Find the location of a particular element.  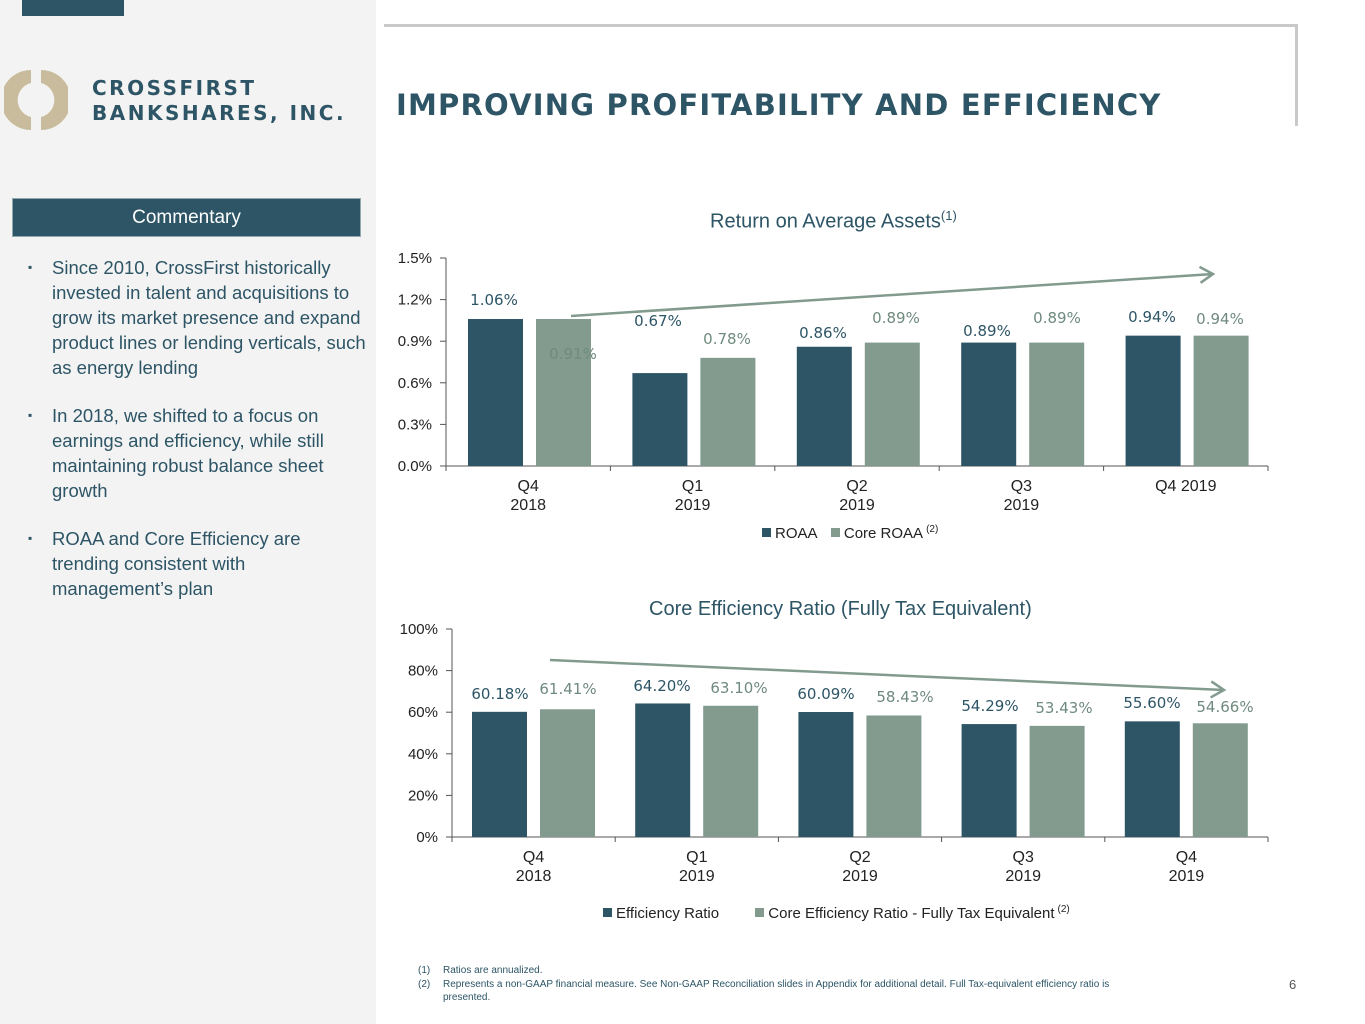

roaa-data-label: 1.06% is located at coordinates (494, 300).